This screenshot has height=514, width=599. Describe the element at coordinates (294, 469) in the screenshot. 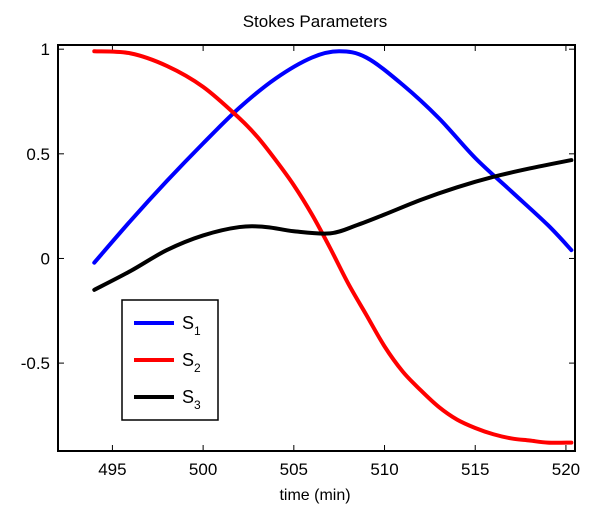

I see `x-tick-label: 505` at that location.